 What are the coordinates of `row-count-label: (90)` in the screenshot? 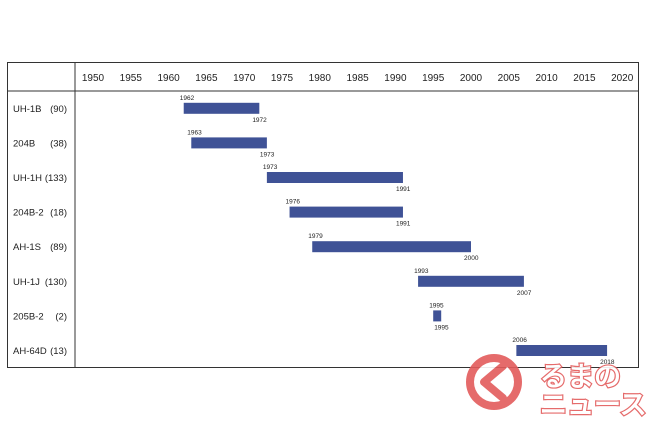 It's located at (58, 109).